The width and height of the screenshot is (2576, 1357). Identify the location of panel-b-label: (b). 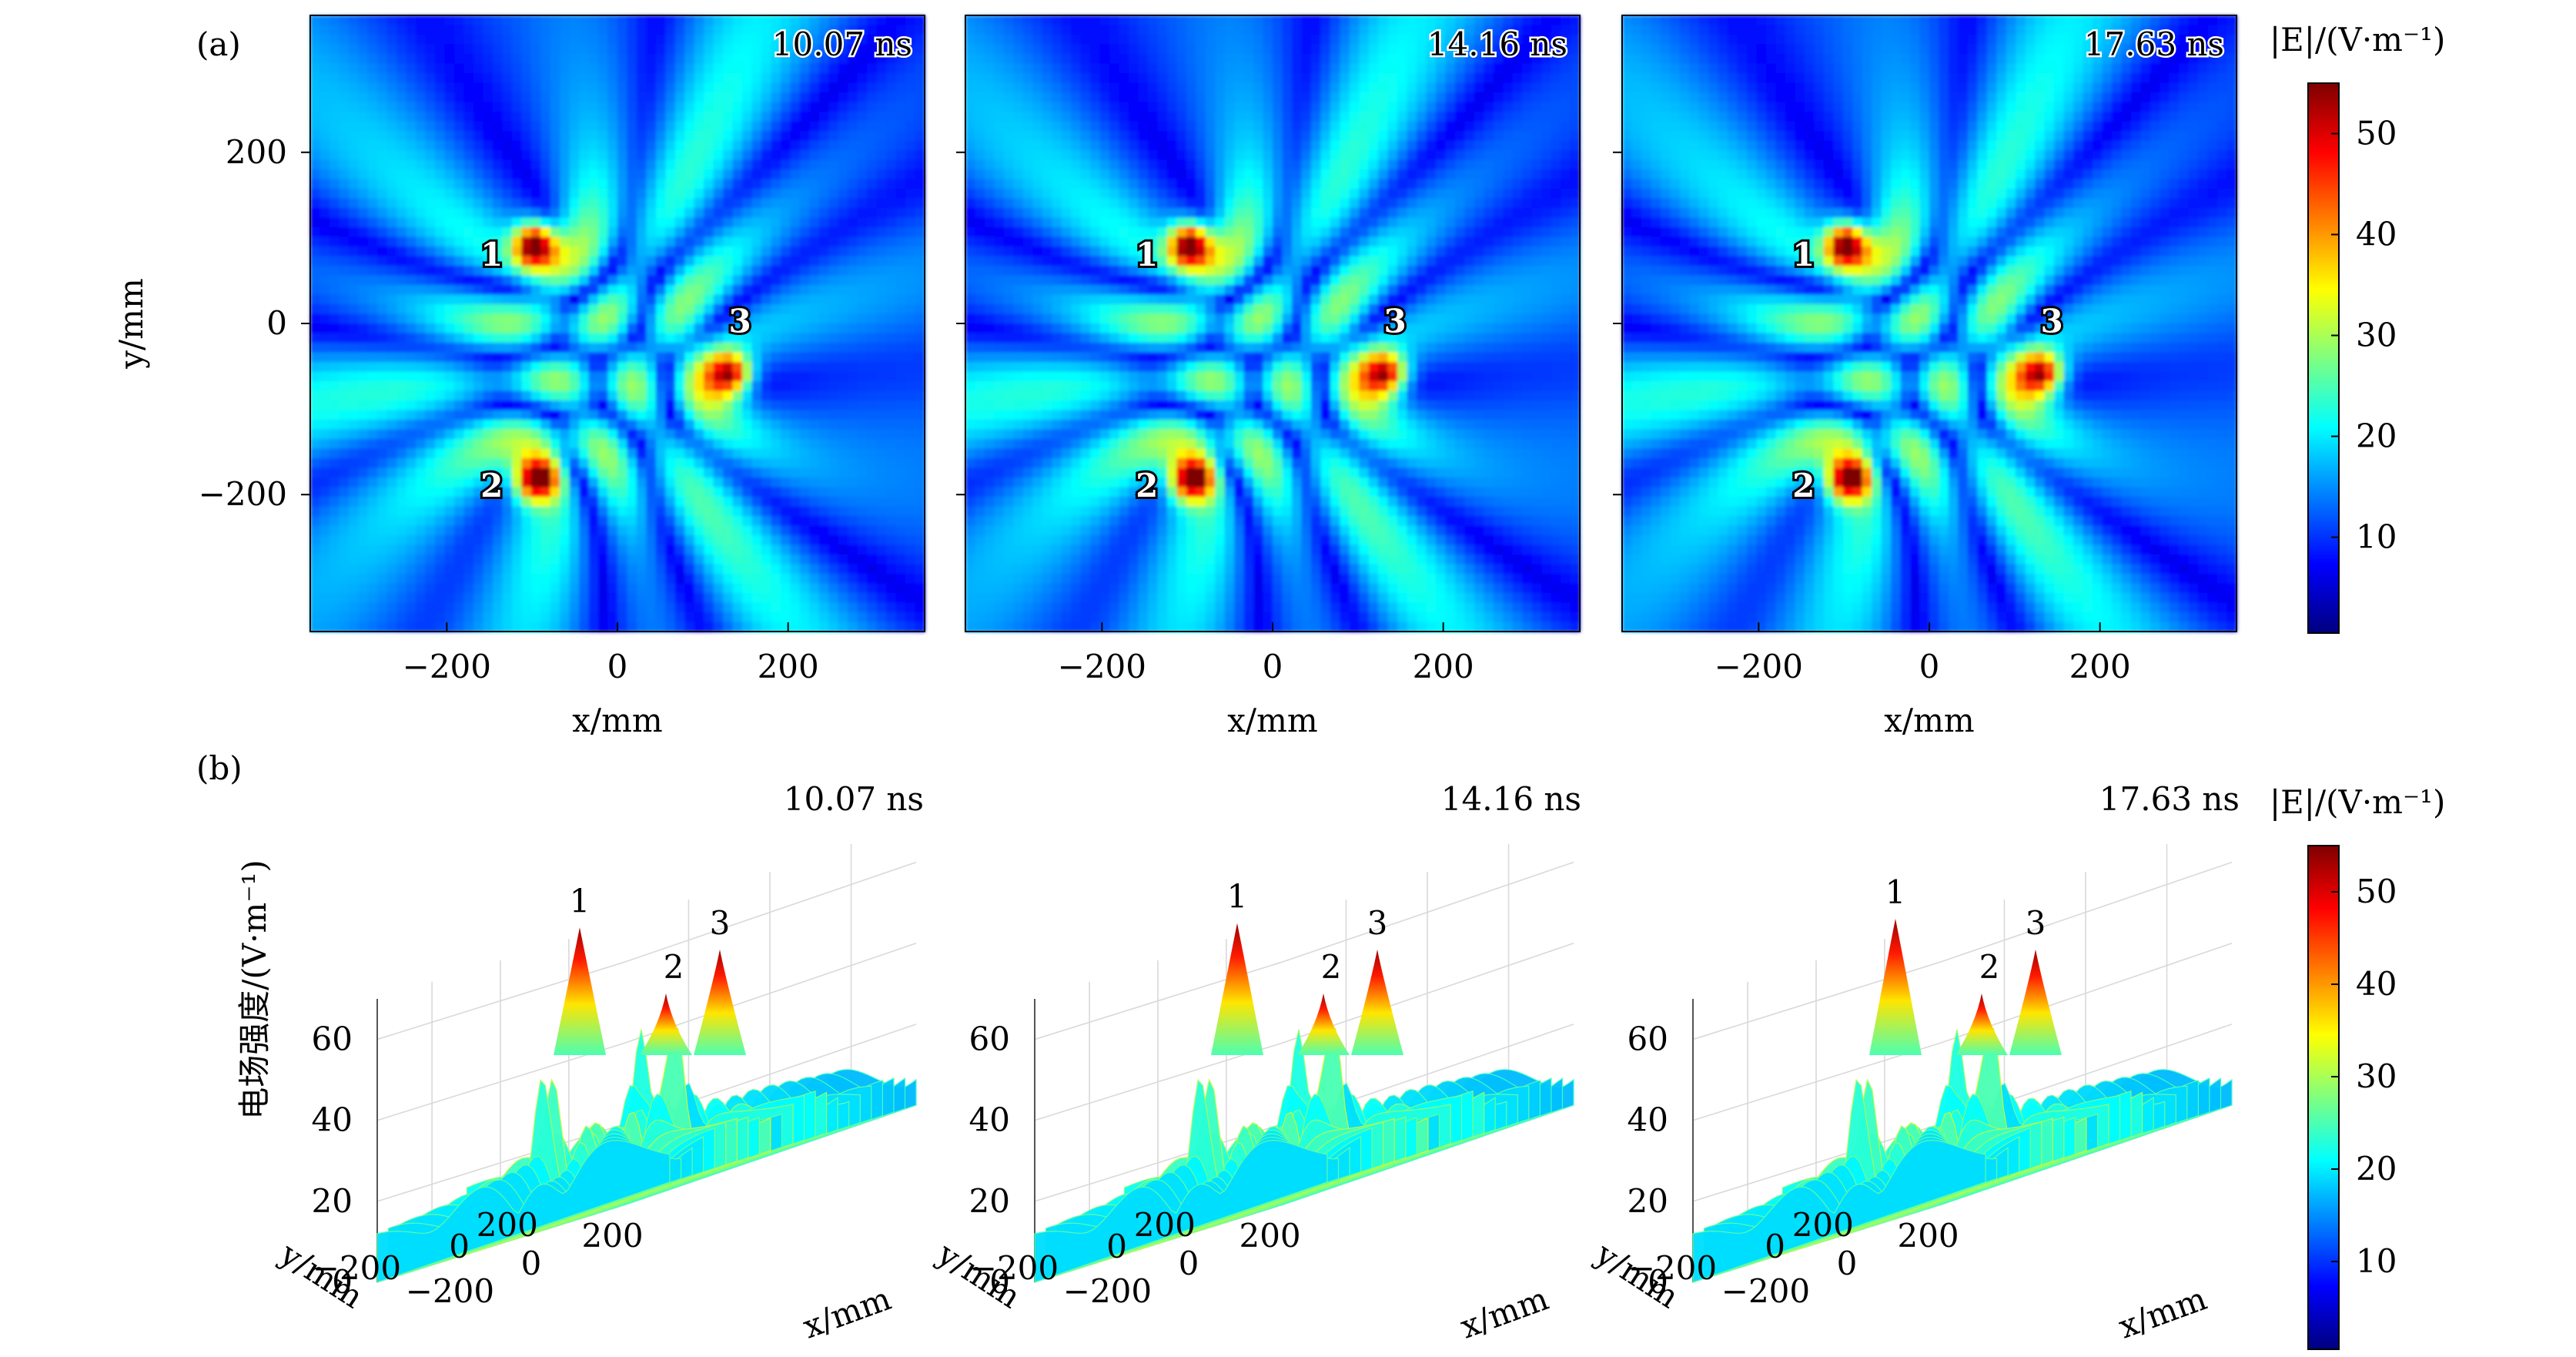
(220, 768).